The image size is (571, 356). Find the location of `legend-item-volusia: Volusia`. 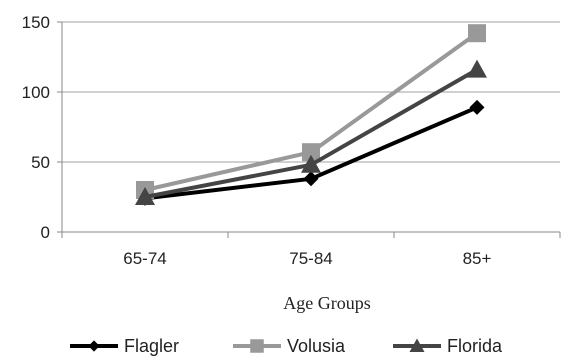

legend-item-volusia: Volusia is located at coordinates (289, 346).